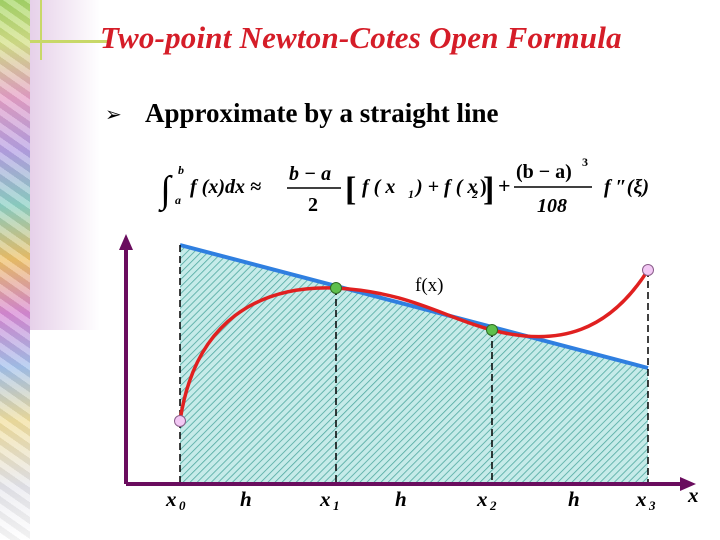 The image size is (720, 540). I want to click on node-x3, so click(648, 270).